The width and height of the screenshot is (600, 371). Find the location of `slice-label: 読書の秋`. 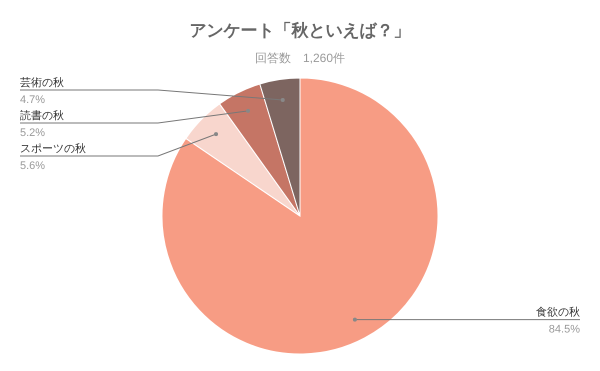

slice-label: 読書の秋 is located at coordinates (42, 115).